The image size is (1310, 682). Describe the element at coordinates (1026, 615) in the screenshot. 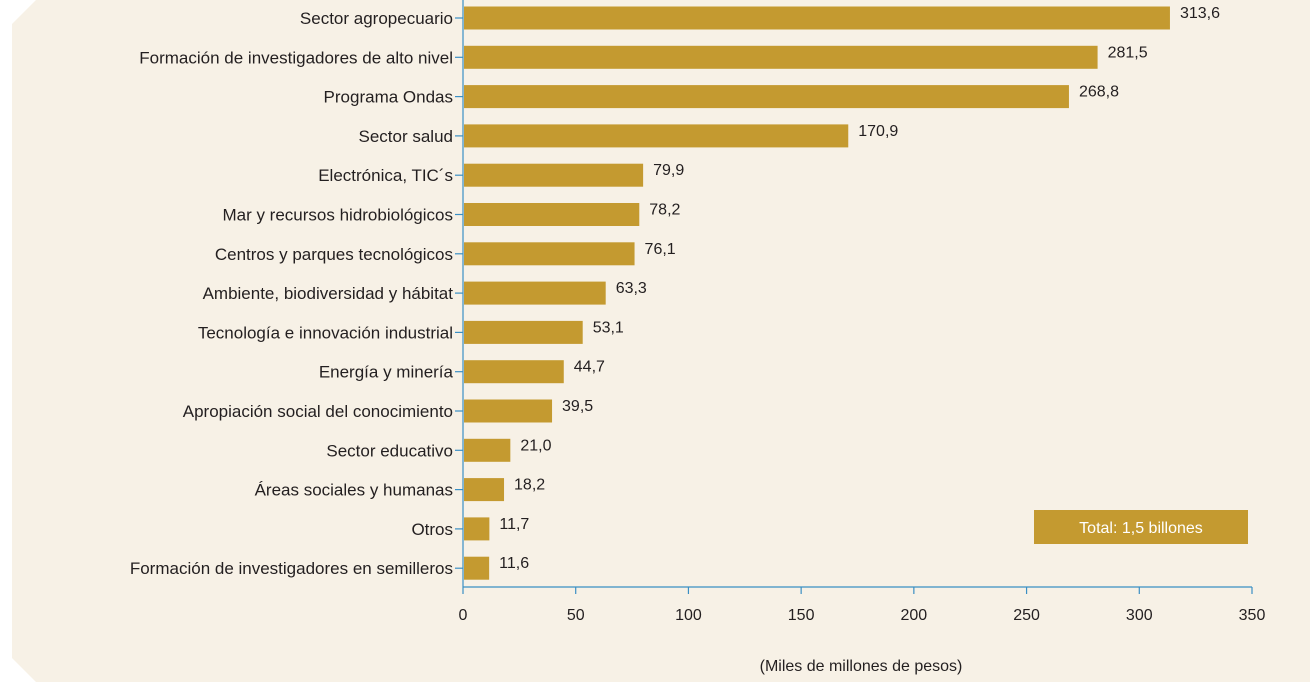

I see `x-tick-label: 250` at that location.